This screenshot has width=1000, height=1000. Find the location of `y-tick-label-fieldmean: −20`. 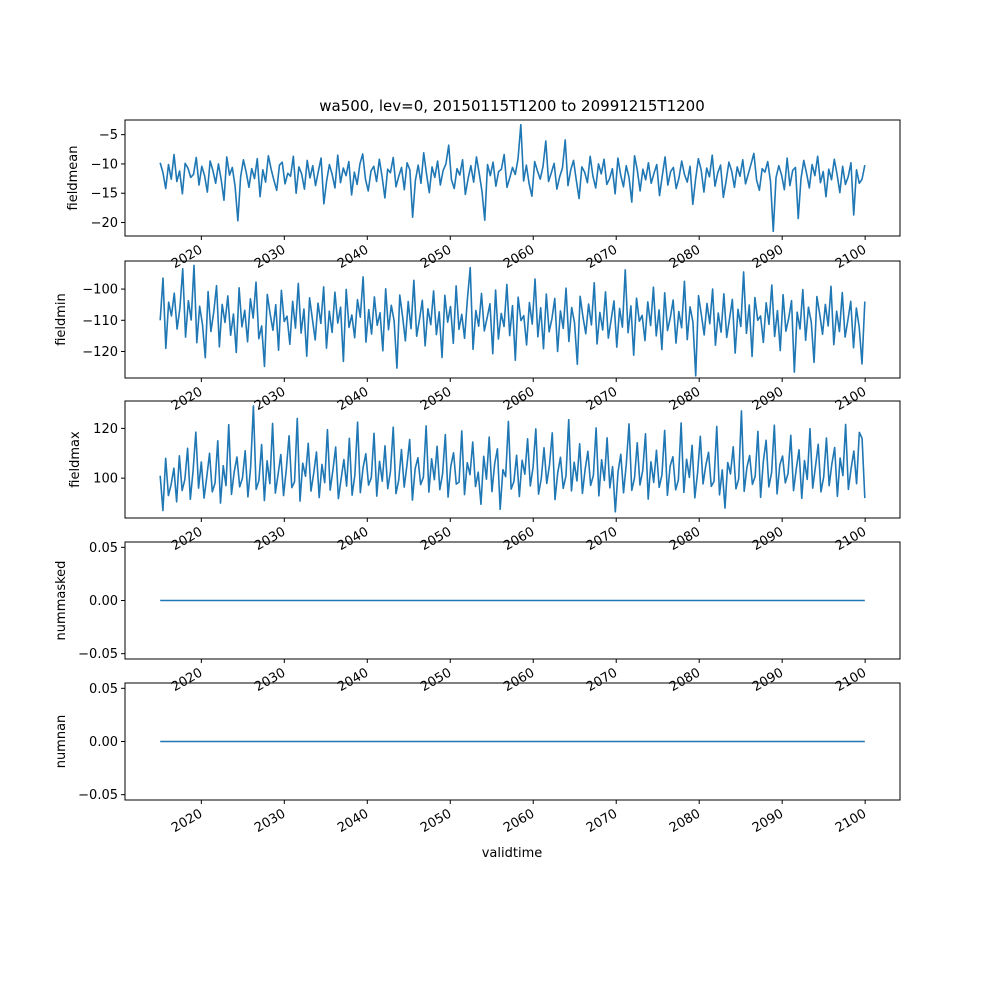

y-tick-label-fieldmean: −20 is located at coordinates (104, 223).